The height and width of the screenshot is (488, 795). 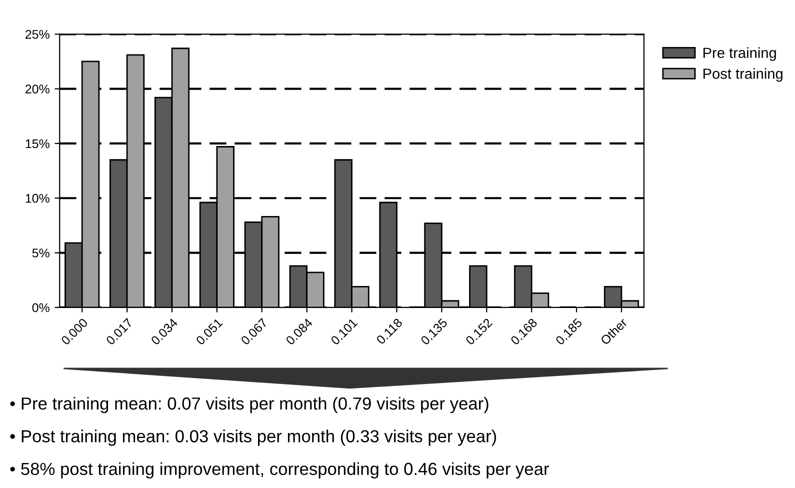 I want to click on y-tick-label: 15%, so click(x=38, y=143).